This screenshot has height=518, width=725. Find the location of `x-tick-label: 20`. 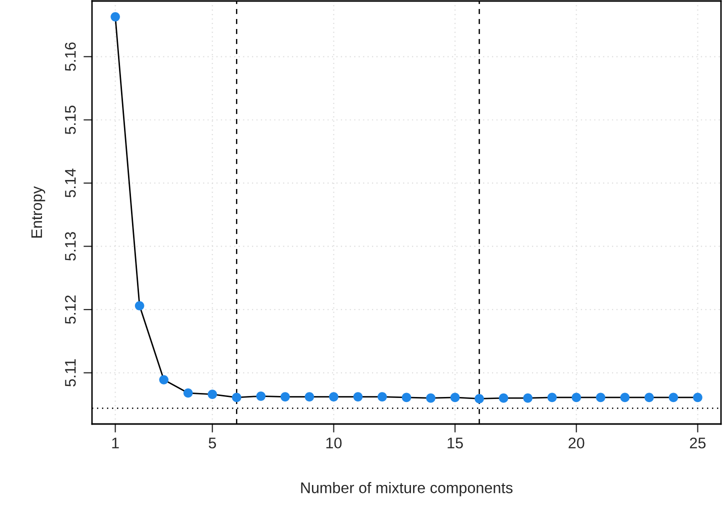

x-tick-label: 20 is located at coordinates (576, 443).